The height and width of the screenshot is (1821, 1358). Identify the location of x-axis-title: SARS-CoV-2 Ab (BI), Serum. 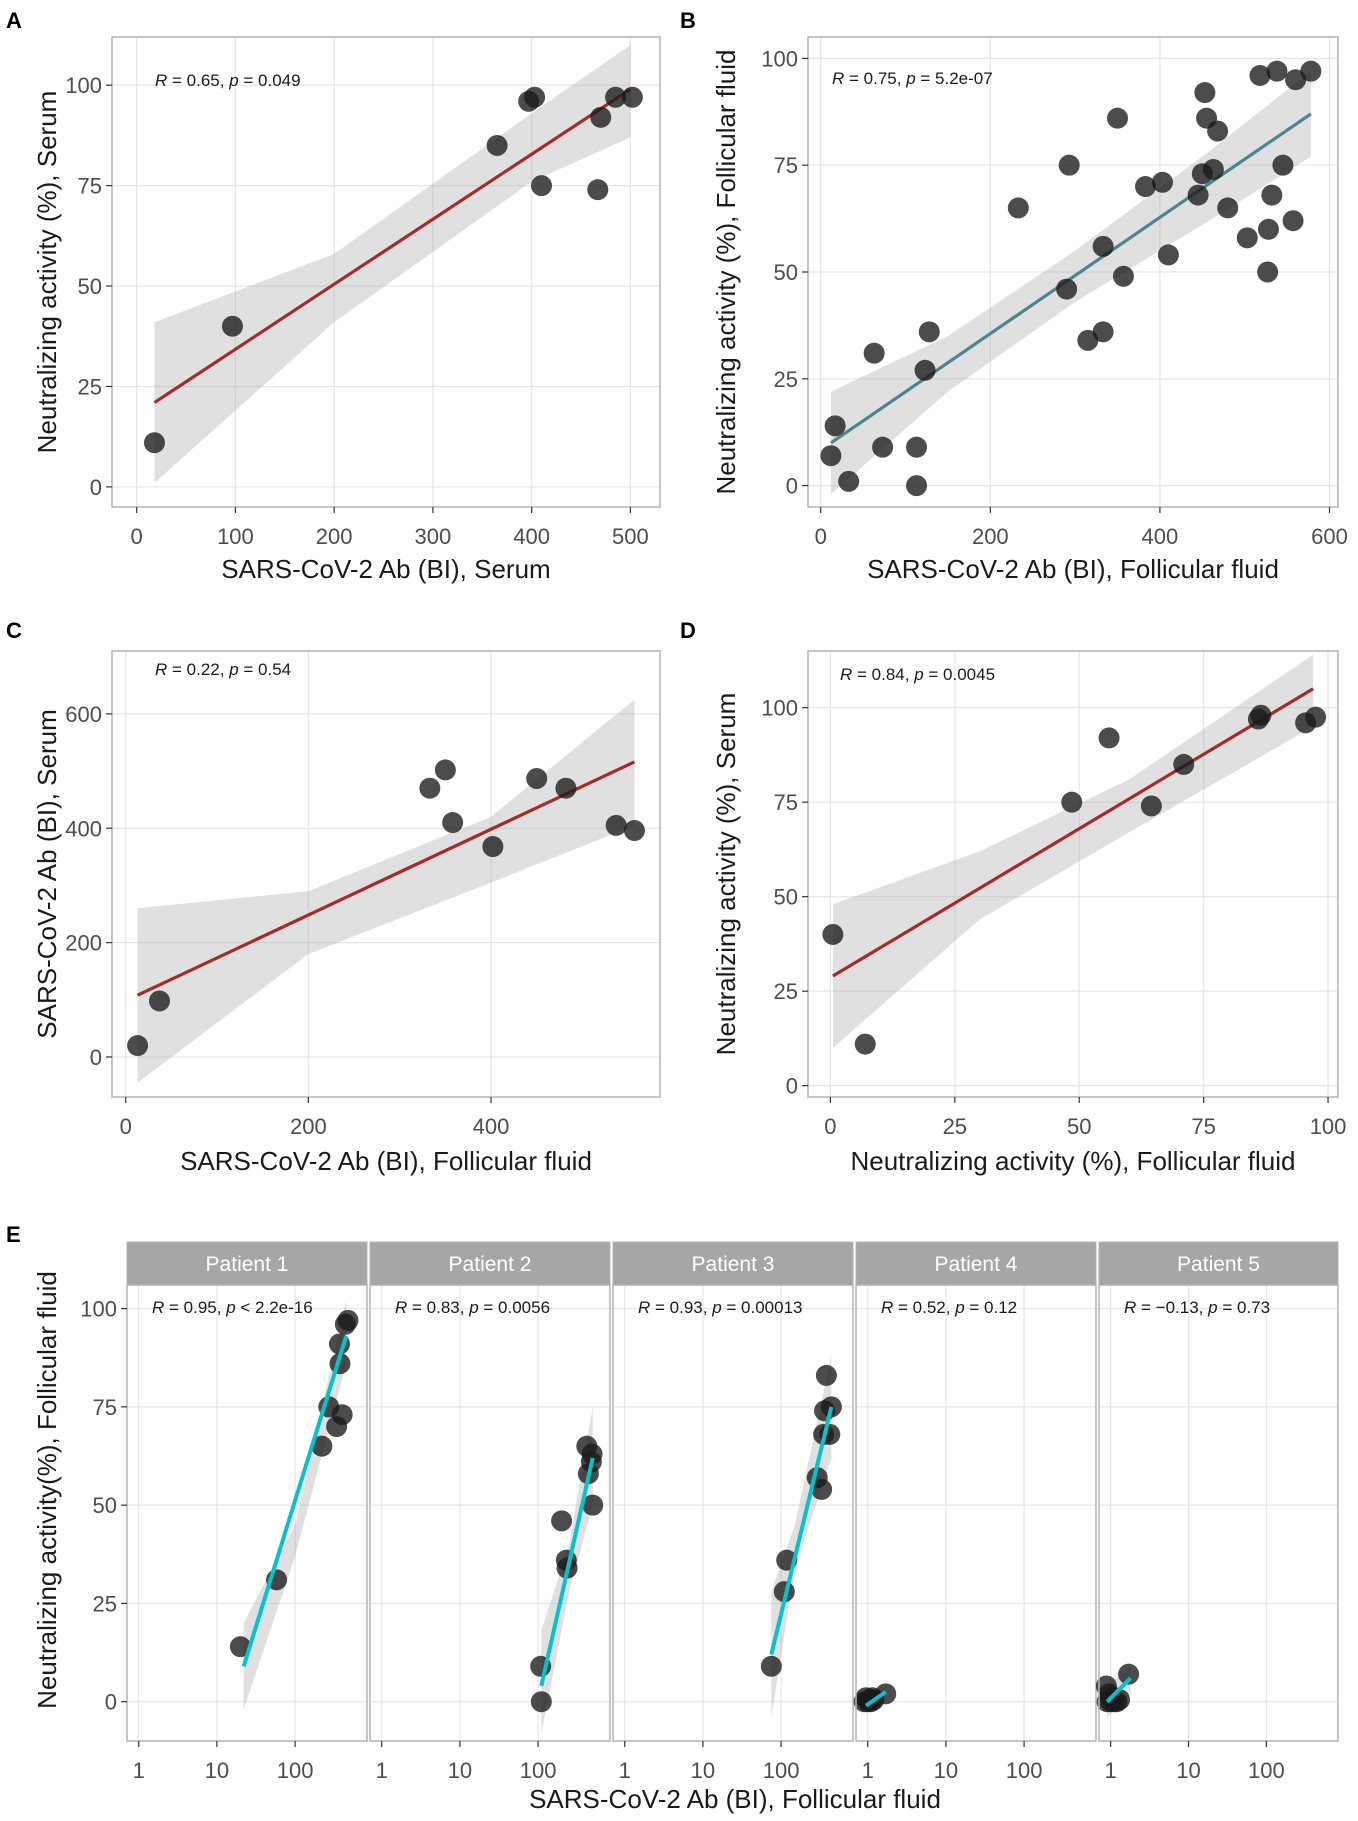
(385, 569).